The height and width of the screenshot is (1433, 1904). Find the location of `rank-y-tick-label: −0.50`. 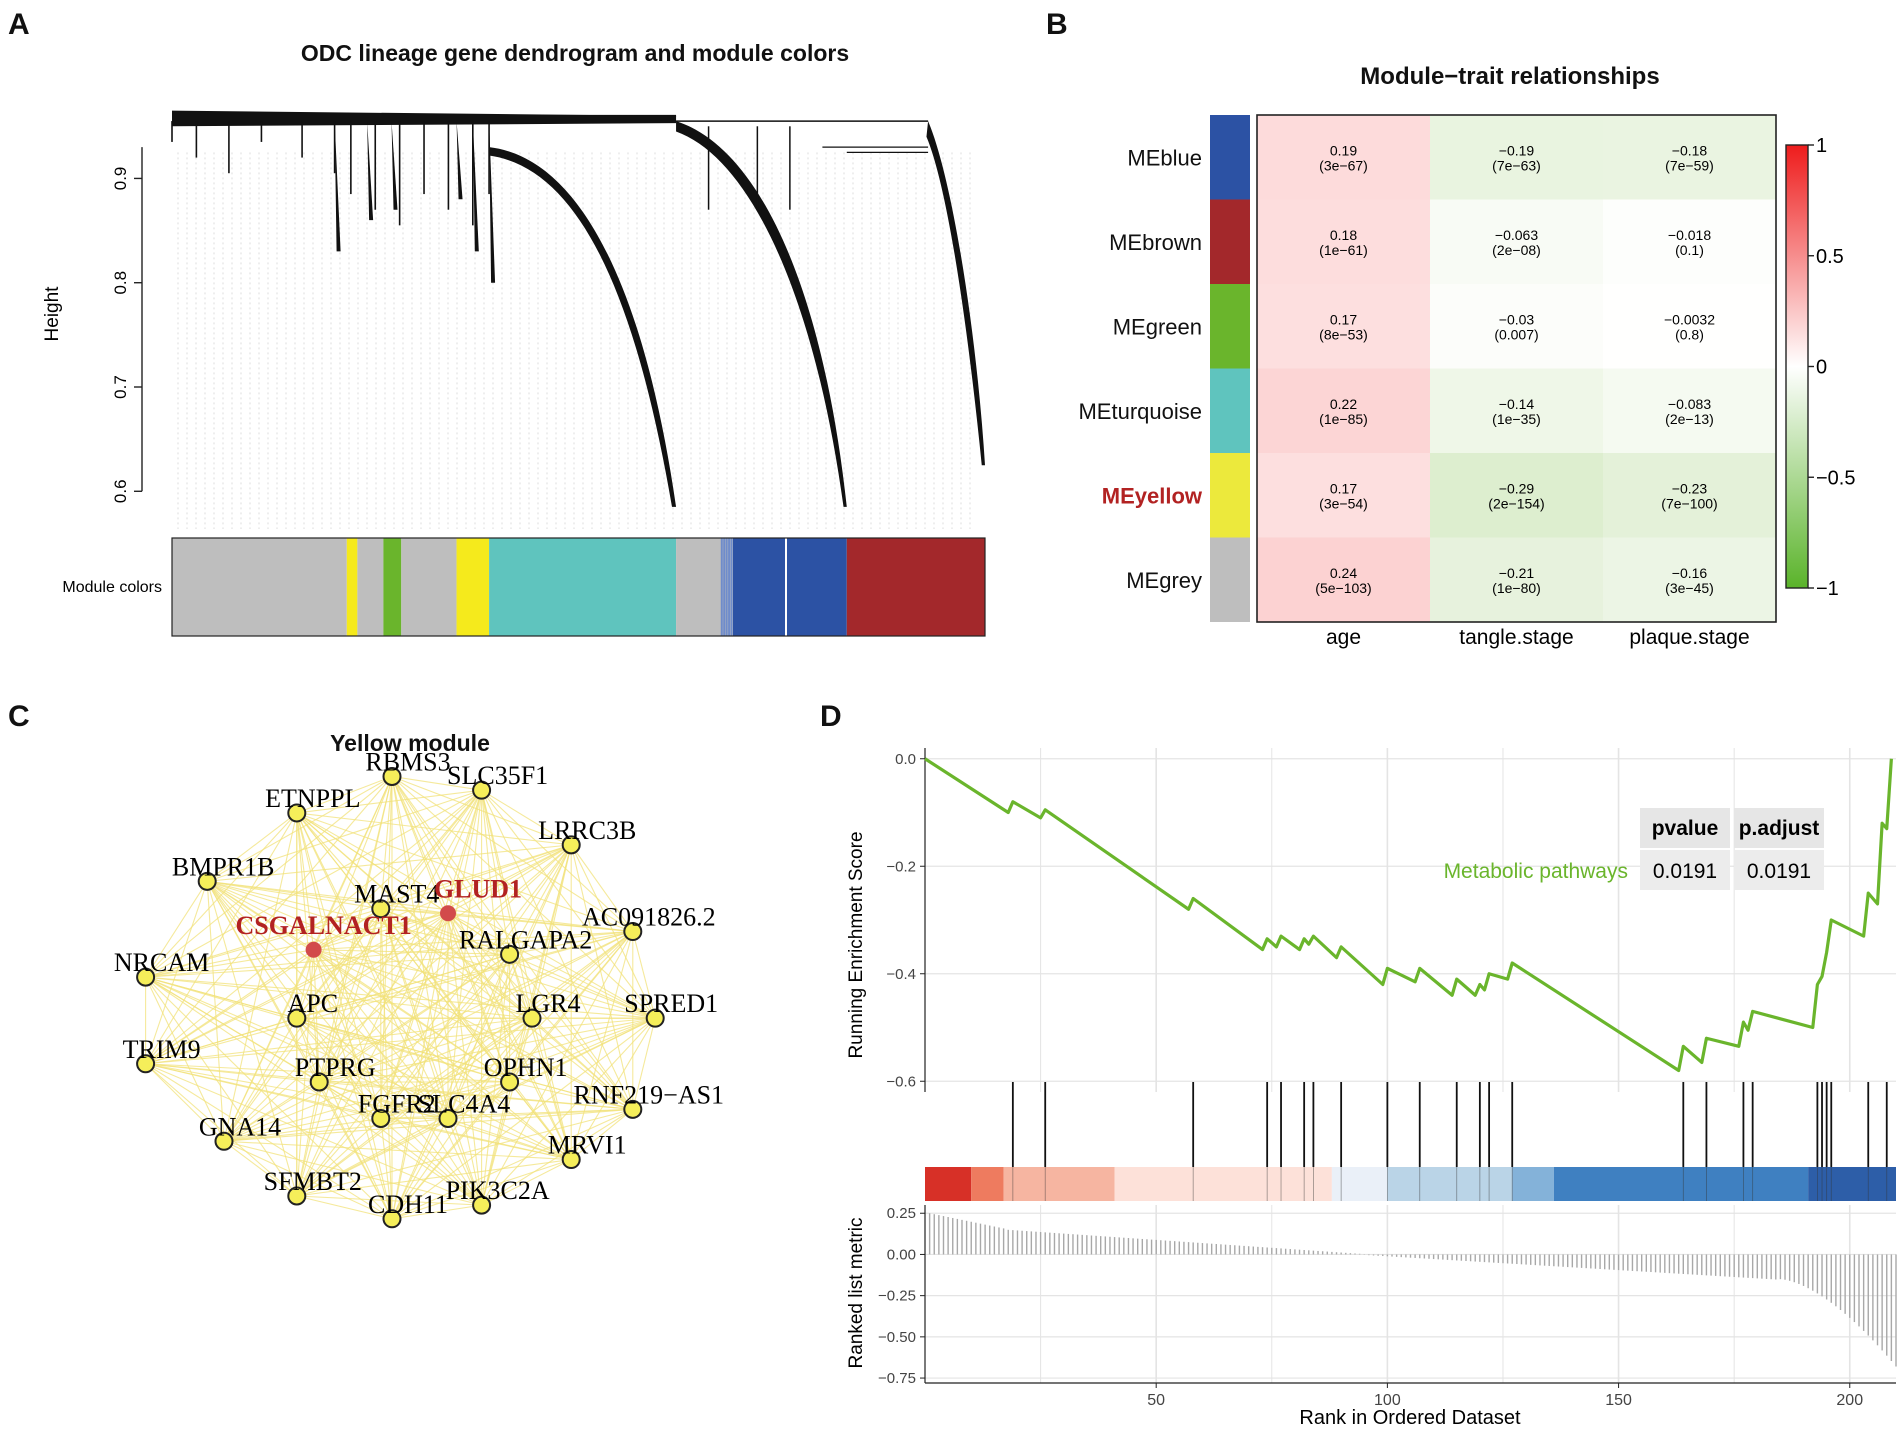

rank-y-tick-label: −0.50 is located at coordinates (897, 1337).